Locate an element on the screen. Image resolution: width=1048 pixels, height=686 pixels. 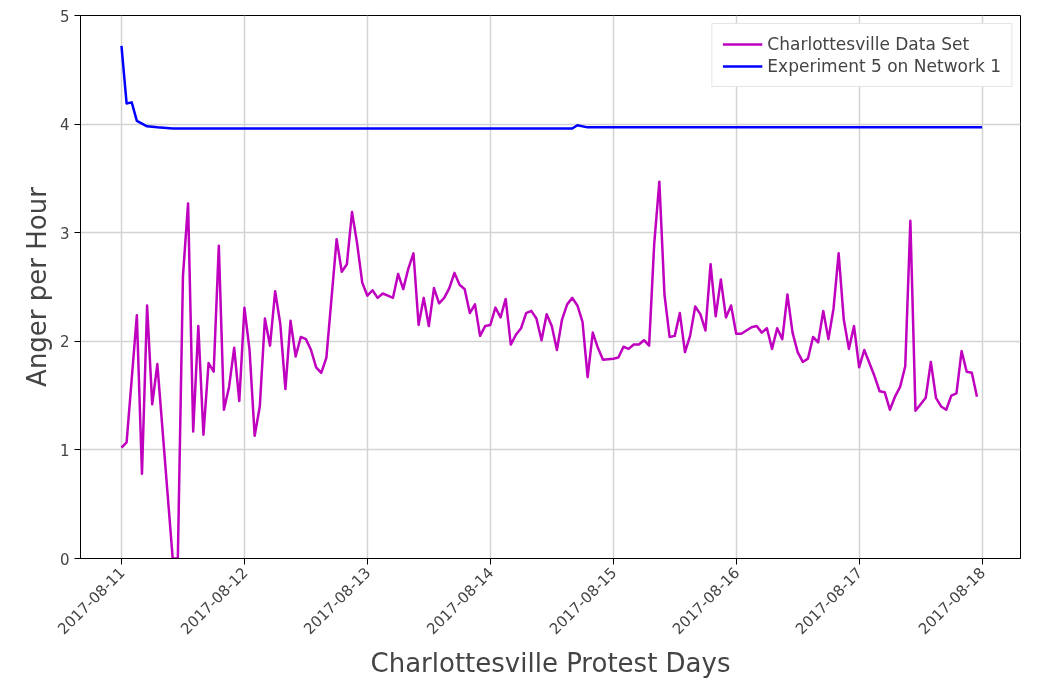
x-axis-title: Charlottesville Protest Days is located at coordinates (550, 662).